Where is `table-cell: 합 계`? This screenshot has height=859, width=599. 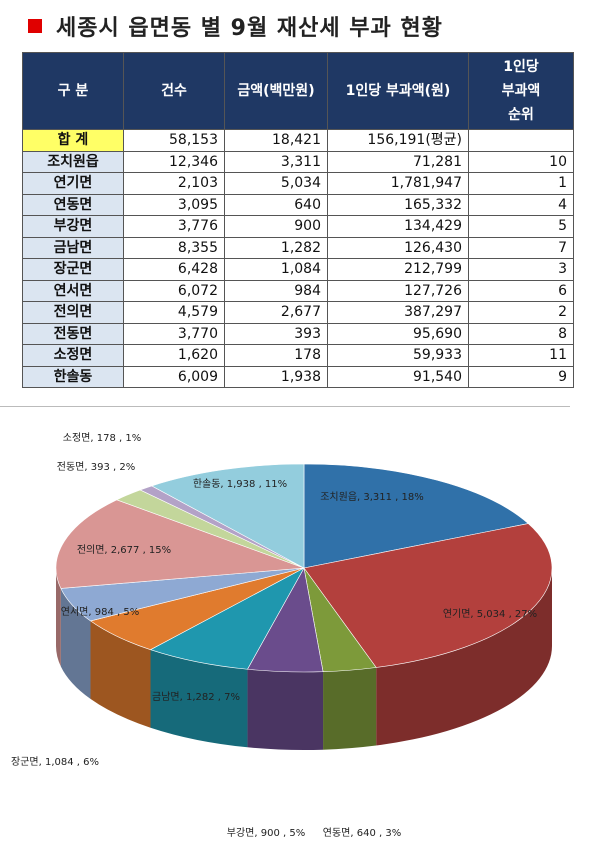 table-cell: 합 계 is located at coordinates (73, 140).